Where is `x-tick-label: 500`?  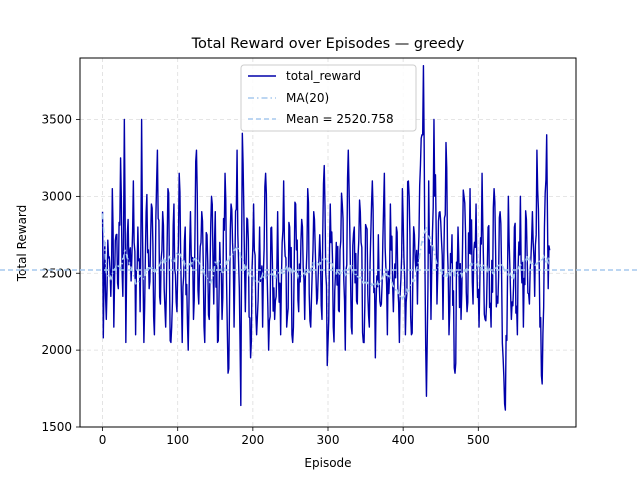 x-tick-label: 500 is located at coordinates (478, 440).